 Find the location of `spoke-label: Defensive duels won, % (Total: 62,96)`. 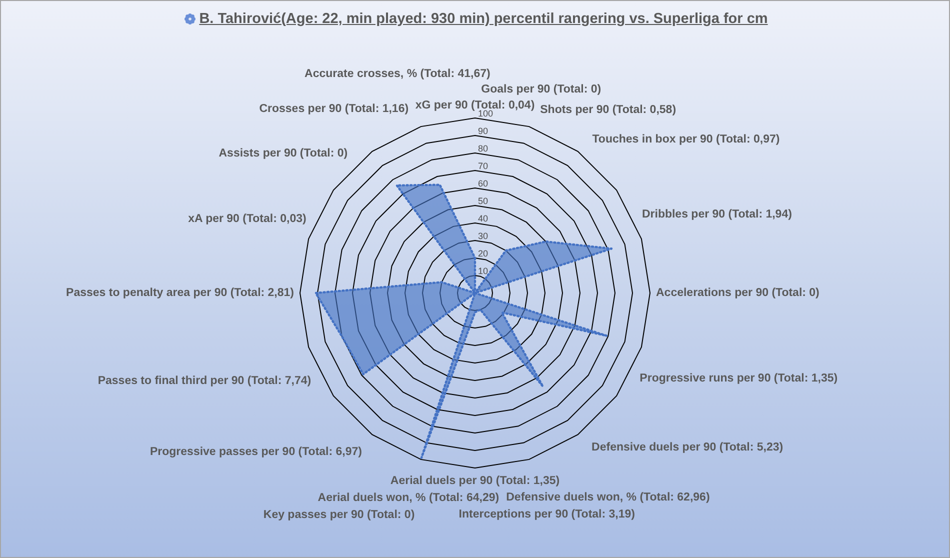

spoke-label: Defensive duels won, % (Total: 62,96) is located at coordinates (608, 498).